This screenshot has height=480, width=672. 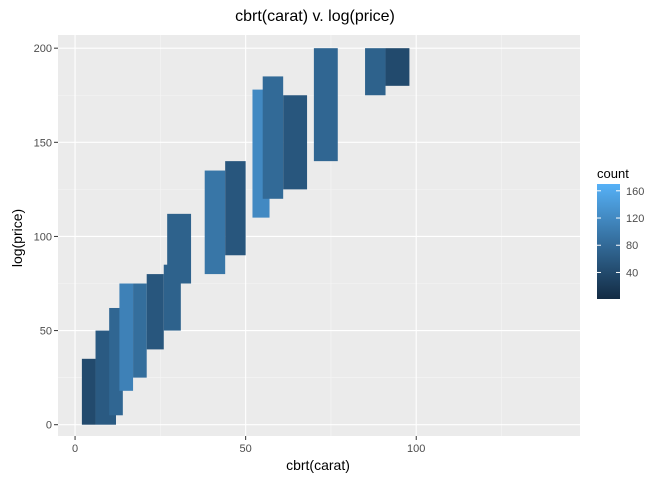 I want to click on y-tick-label: 100, so click(x=43, y=237).